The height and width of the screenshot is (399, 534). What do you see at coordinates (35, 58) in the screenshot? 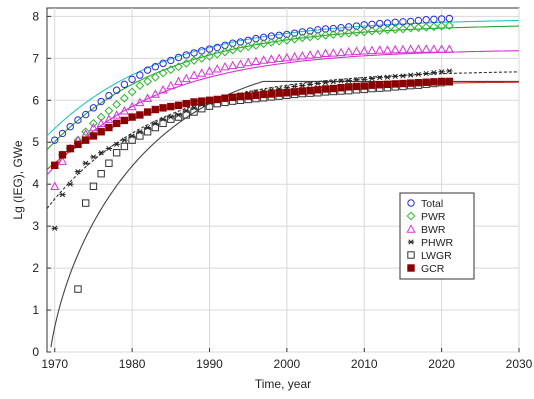
I see `y-tick-label: 7` at bounding box center [35, 58].